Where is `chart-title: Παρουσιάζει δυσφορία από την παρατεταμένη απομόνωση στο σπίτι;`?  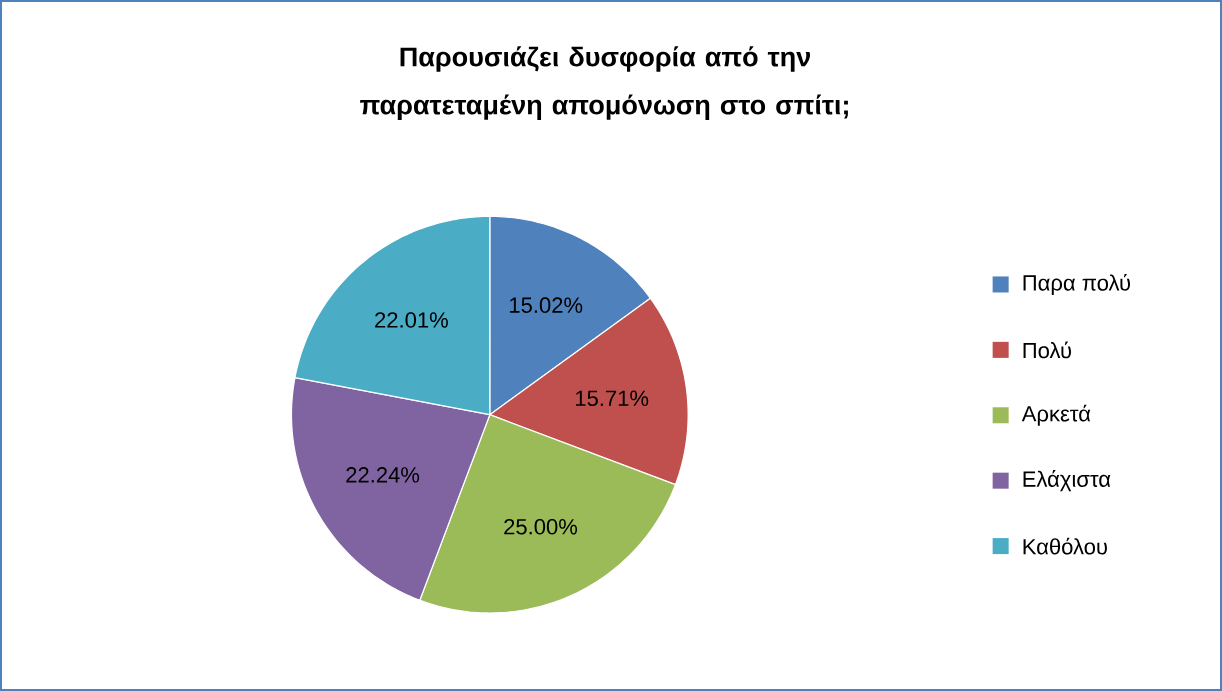
chart-title: Παρουσιάζει δυσφορία από την παρατεταμένη απομόνωση στο σπίτι; is located at coordinates (604, 83).